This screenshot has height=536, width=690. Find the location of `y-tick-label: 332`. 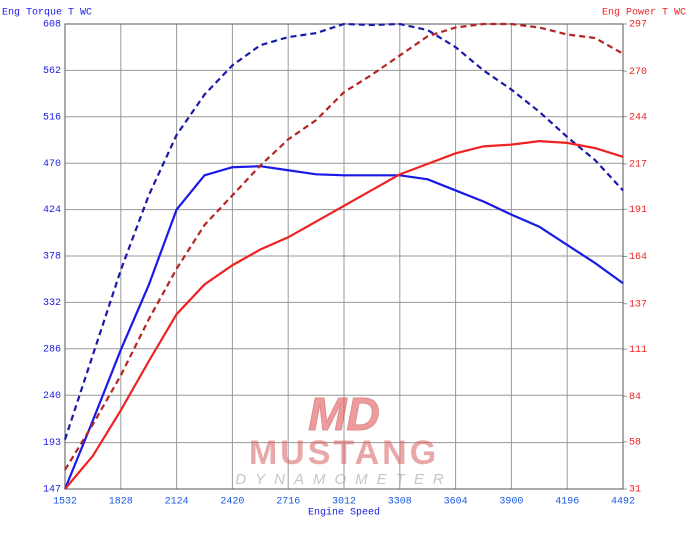

y-tick-label: 332 is located at coordinates (52, 303).